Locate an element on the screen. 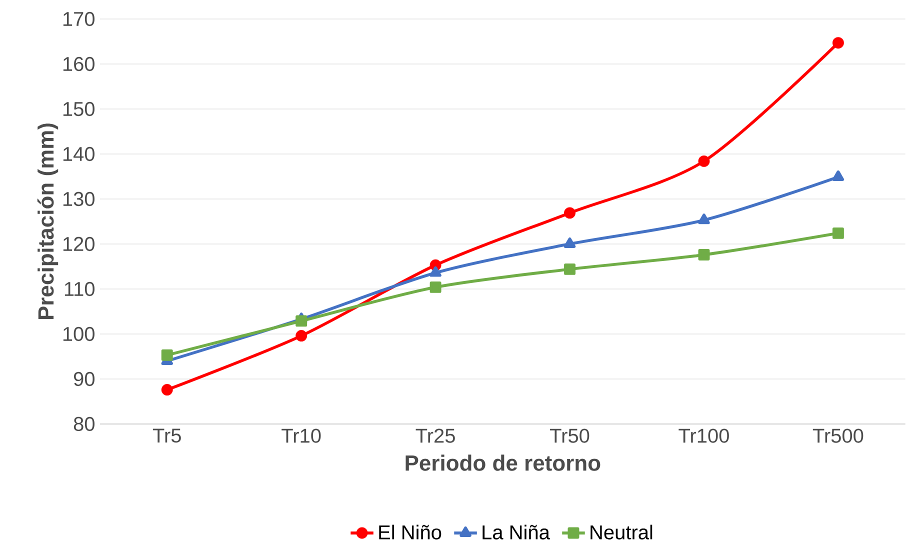 The width and height of the screenshot is (908, 553). y-tick-label: 90 is located at coordinates (84, 379).